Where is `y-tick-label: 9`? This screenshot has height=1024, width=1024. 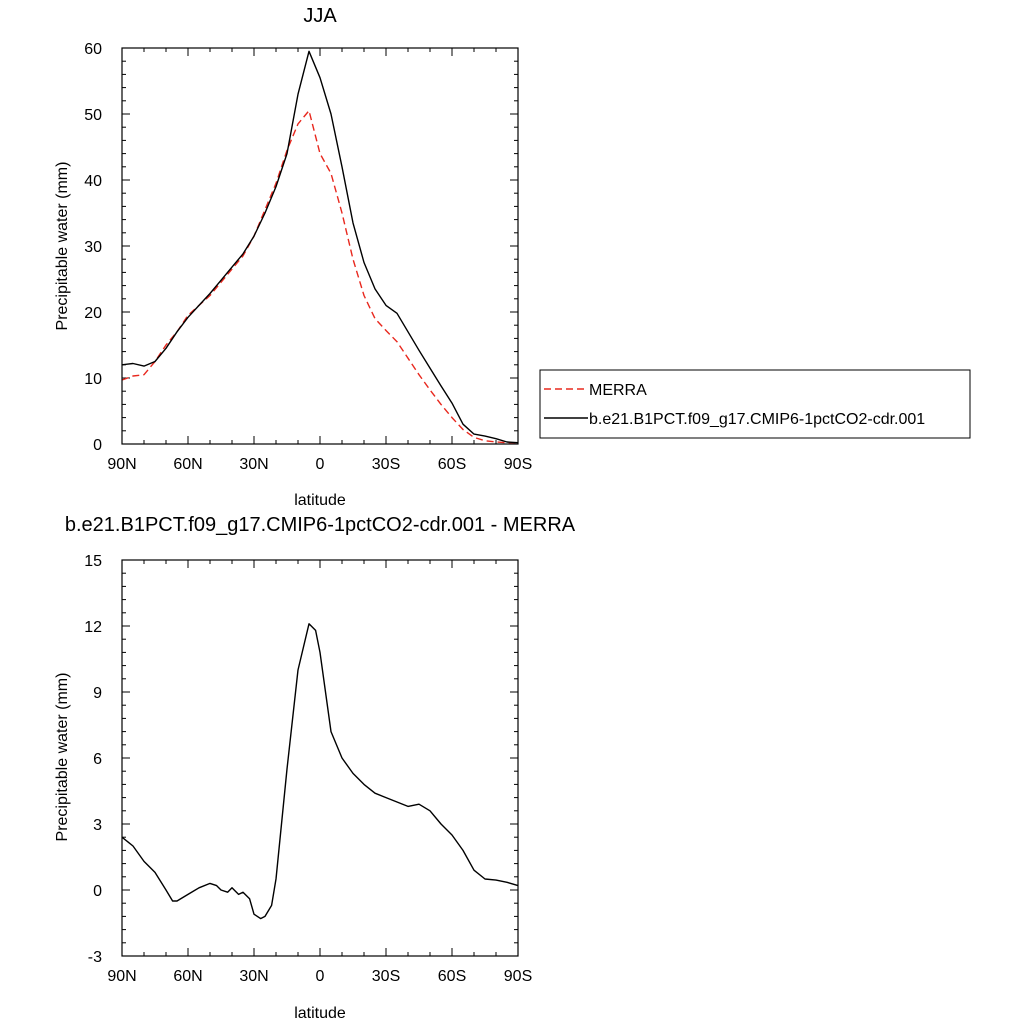
y-tick-label: 9 is located at coordinates (97, 693).